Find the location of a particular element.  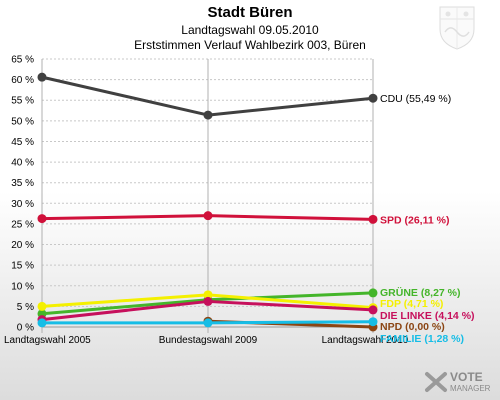

y-tick-label: 40 % is located at coordinates (22, 163).